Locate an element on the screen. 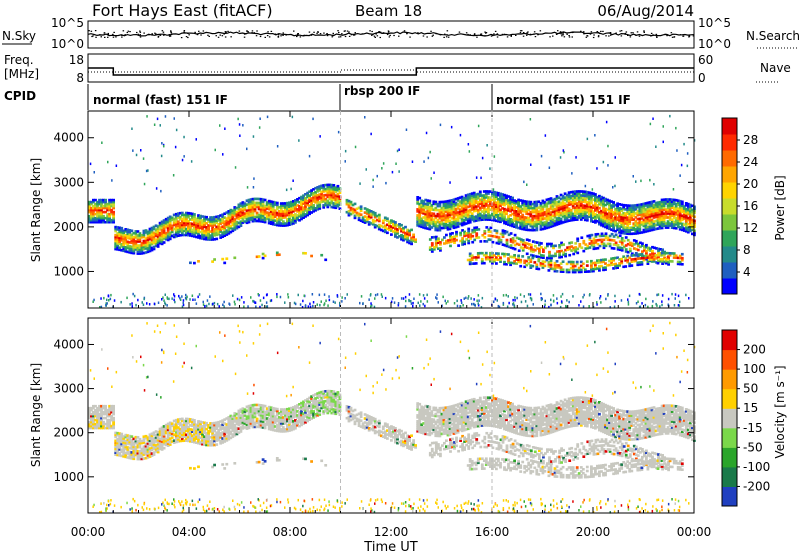 The height and width of the screenshot is (554, 800). colorbar-tick-label: 16 is located at coordinates (750, 206).